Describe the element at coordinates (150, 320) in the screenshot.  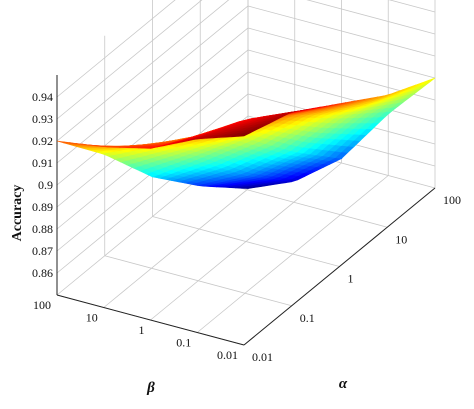
I see `y-axis-line` at that location.